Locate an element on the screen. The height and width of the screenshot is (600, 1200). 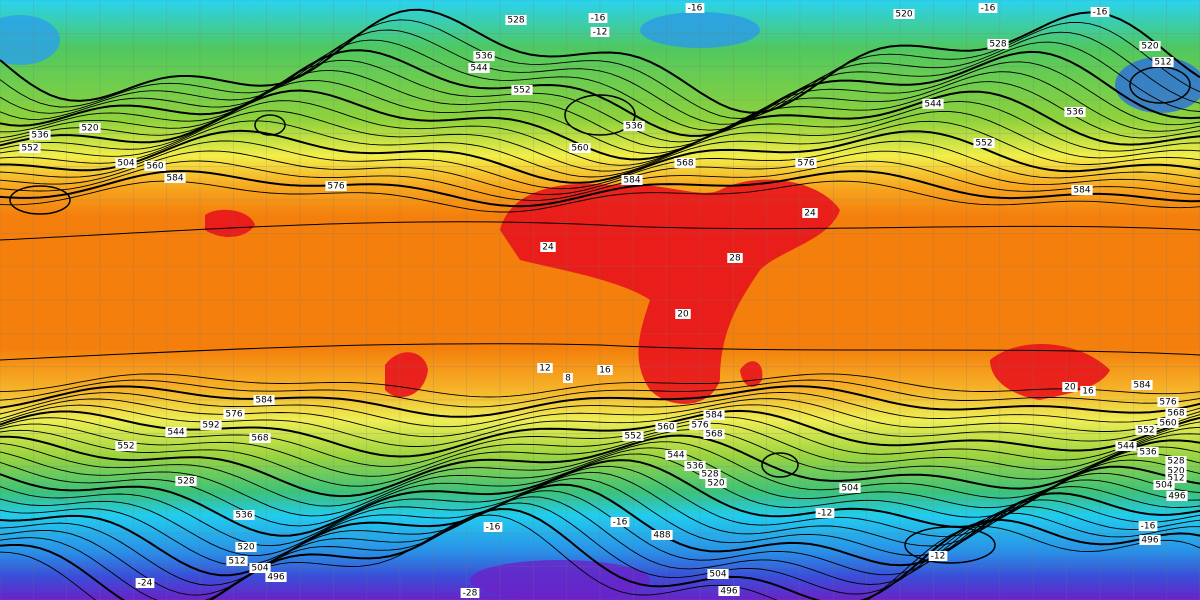
label-text: 560 is located at coordinates (665, 428).